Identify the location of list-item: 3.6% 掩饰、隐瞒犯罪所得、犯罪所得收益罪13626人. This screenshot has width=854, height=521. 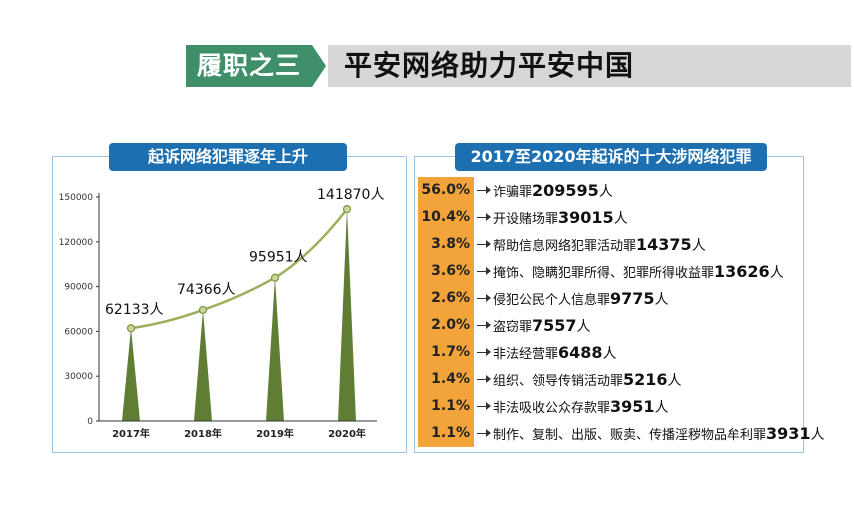
(609, 271).